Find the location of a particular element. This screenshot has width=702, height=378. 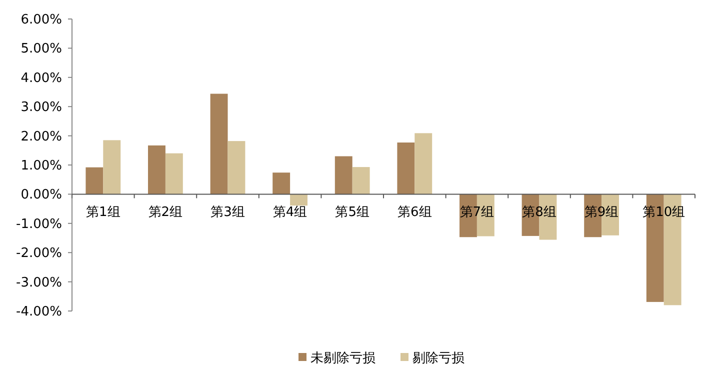

x-tick-label: 第4组 is located at coordinates (290, 212).